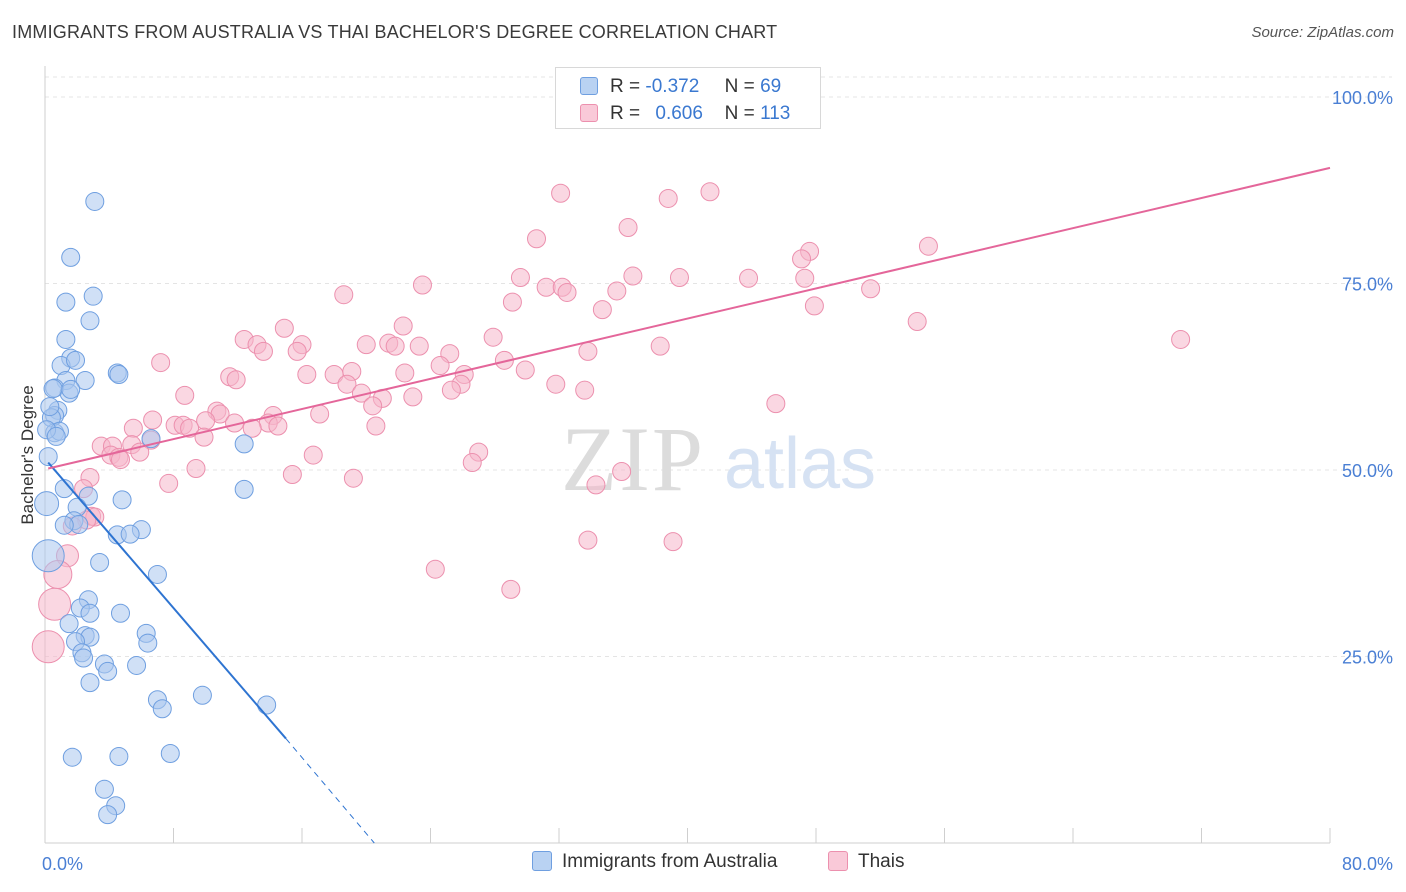 This screenshot has height=892, width=1406. Describe the element at coordinates (670, 861) in the screenshot. I see `australia-legend-label: Immigrants from Australia` at that location.